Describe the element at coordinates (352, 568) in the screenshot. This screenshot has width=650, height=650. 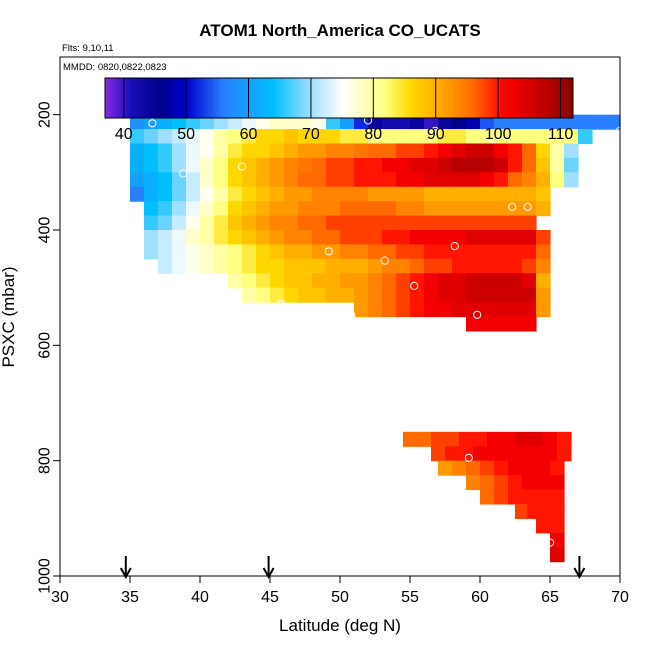
I see `flight-arrows` at that location.